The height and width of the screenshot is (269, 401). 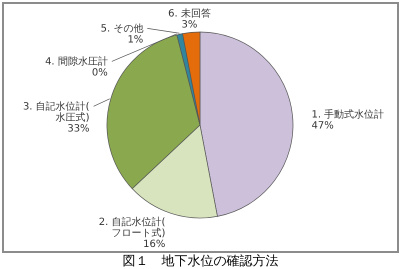 I want to click on slice-label: 5. その他, so click(x=122, y=28).